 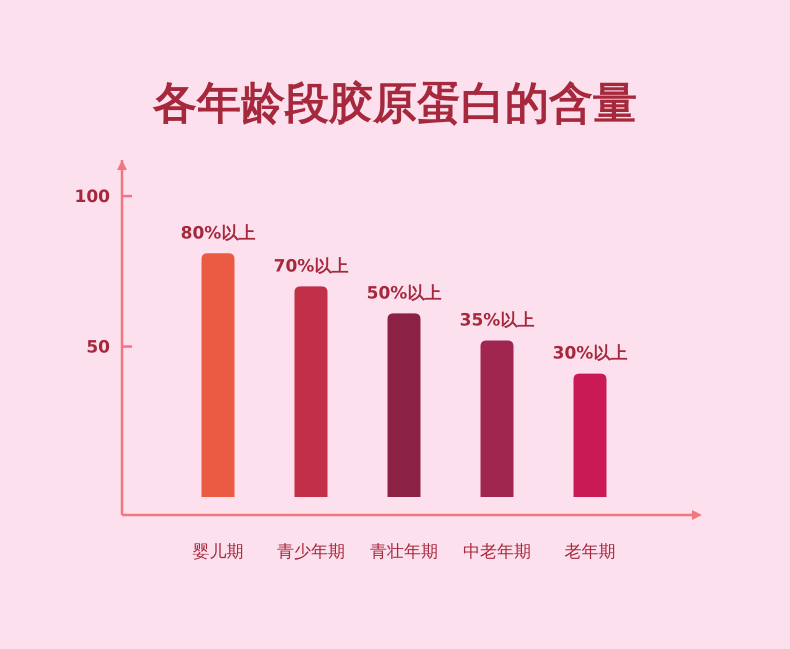 I want to click on annotation: 30%以上, so click(x=590, y=354).